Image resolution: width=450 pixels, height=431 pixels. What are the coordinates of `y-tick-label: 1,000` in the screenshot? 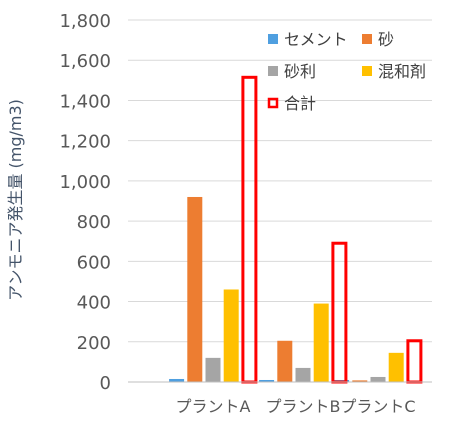 It's located at (85, 182).